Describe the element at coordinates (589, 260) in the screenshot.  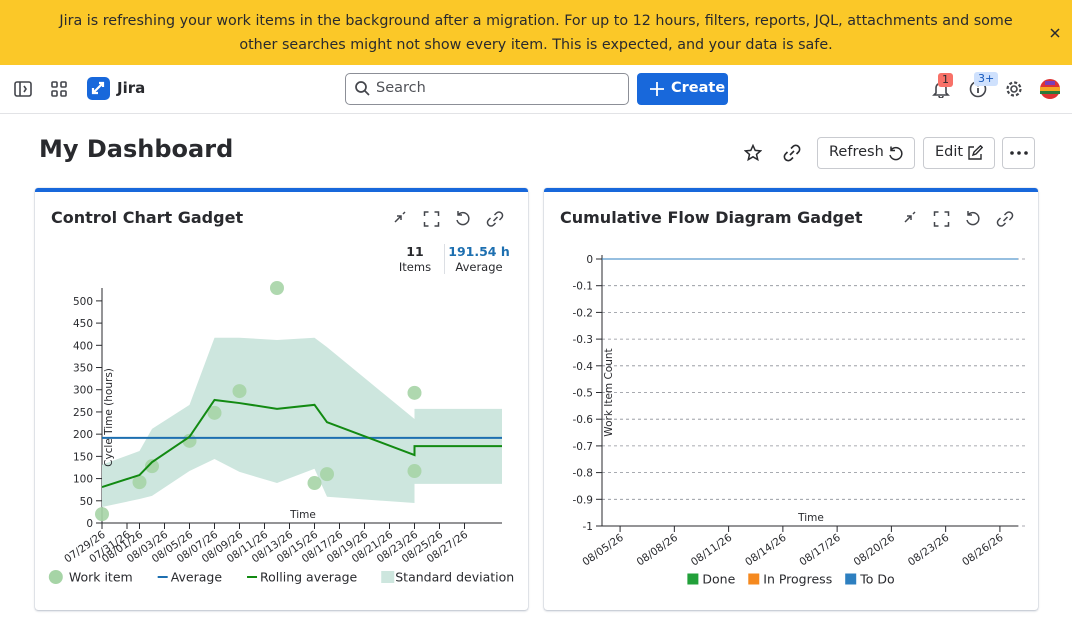
I see `y-tick-label: 0` at that location.